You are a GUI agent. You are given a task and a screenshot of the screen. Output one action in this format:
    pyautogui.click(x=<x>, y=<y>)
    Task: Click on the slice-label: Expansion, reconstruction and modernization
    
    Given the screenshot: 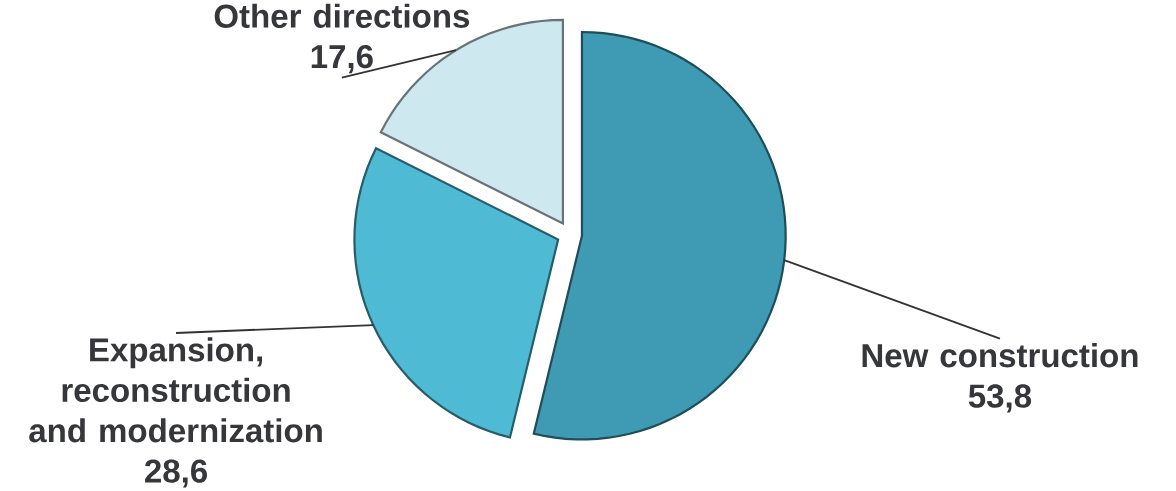 What is the action you would take?
    pyautogui.click(x=175, y=390)
    